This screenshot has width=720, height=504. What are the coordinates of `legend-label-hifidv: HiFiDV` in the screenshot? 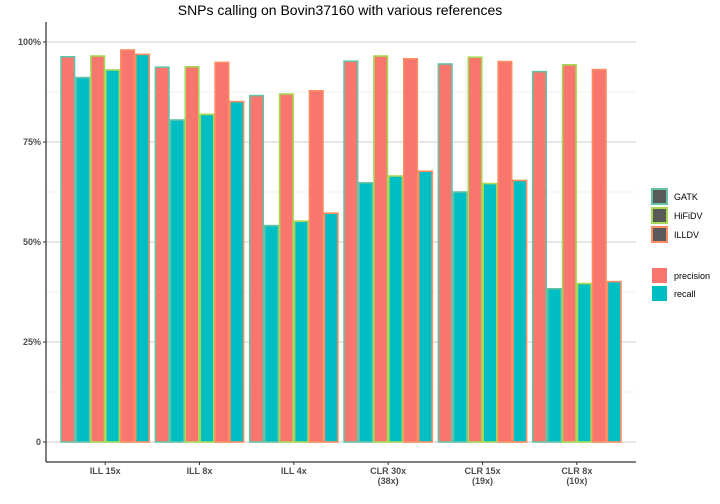 It's located at (688, 216).